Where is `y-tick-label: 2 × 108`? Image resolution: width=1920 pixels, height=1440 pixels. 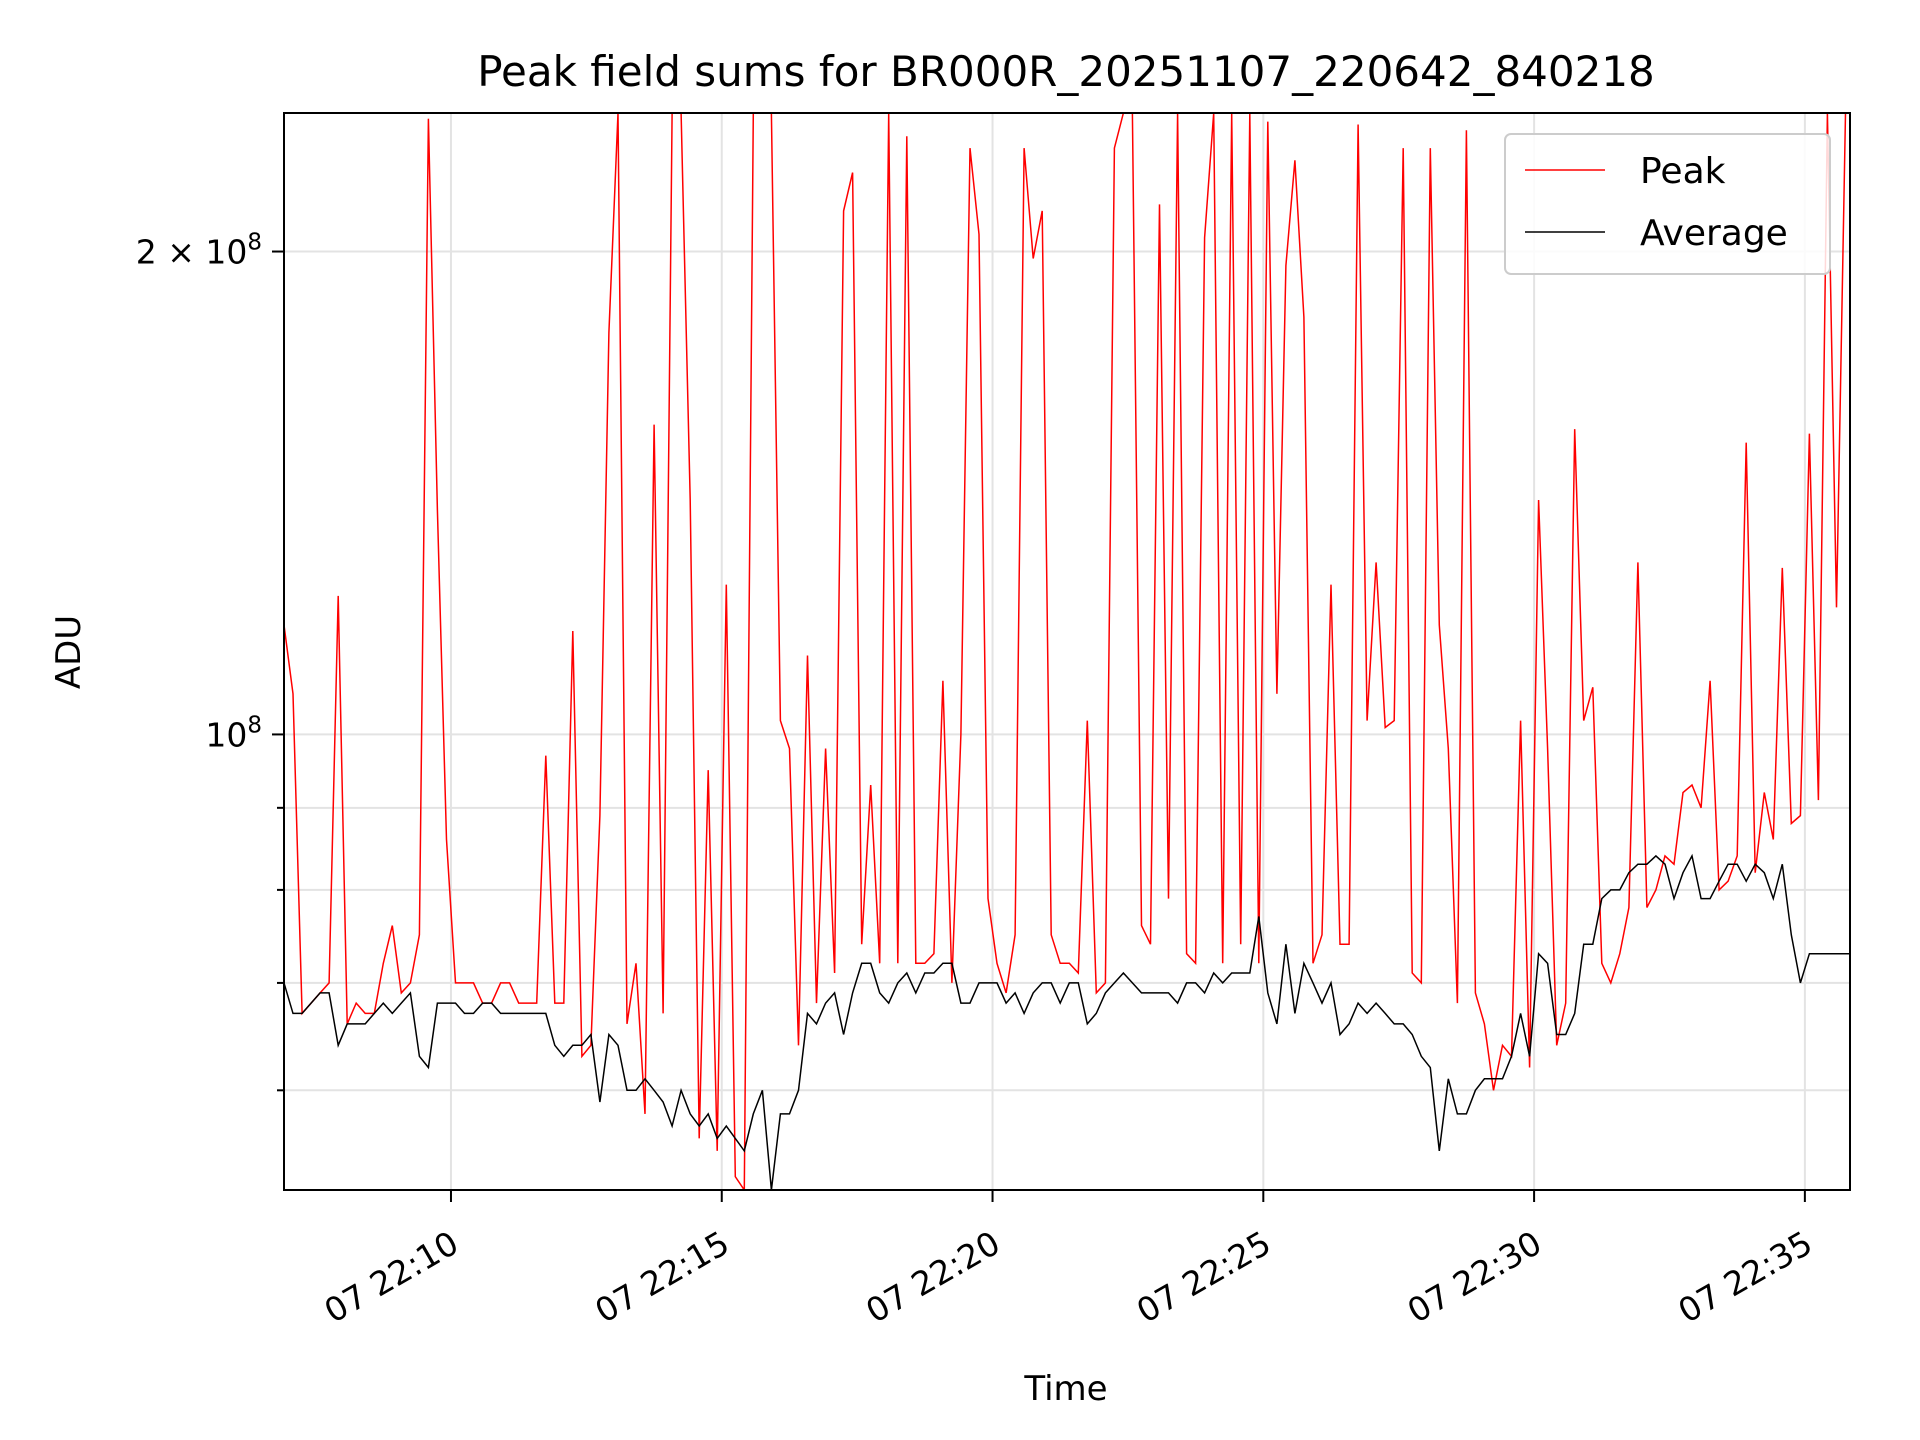 y-tick-label: 2 × 108 is located at coordinates (199, 251).